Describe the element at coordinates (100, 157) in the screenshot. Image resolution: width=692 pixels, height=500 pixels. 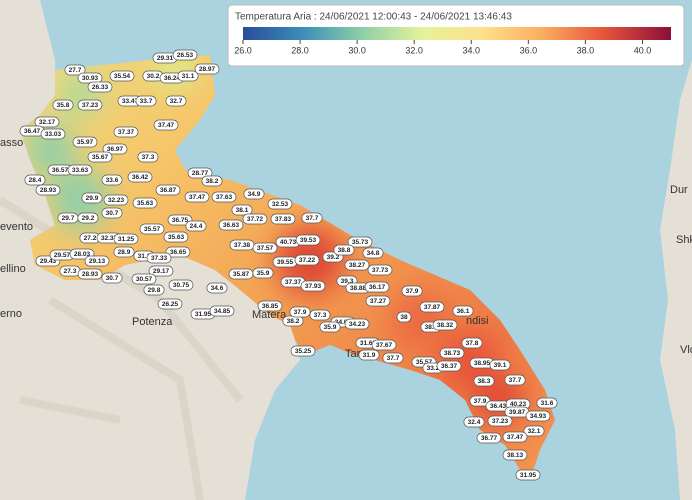
I see `station-value: 35.67` at that location.